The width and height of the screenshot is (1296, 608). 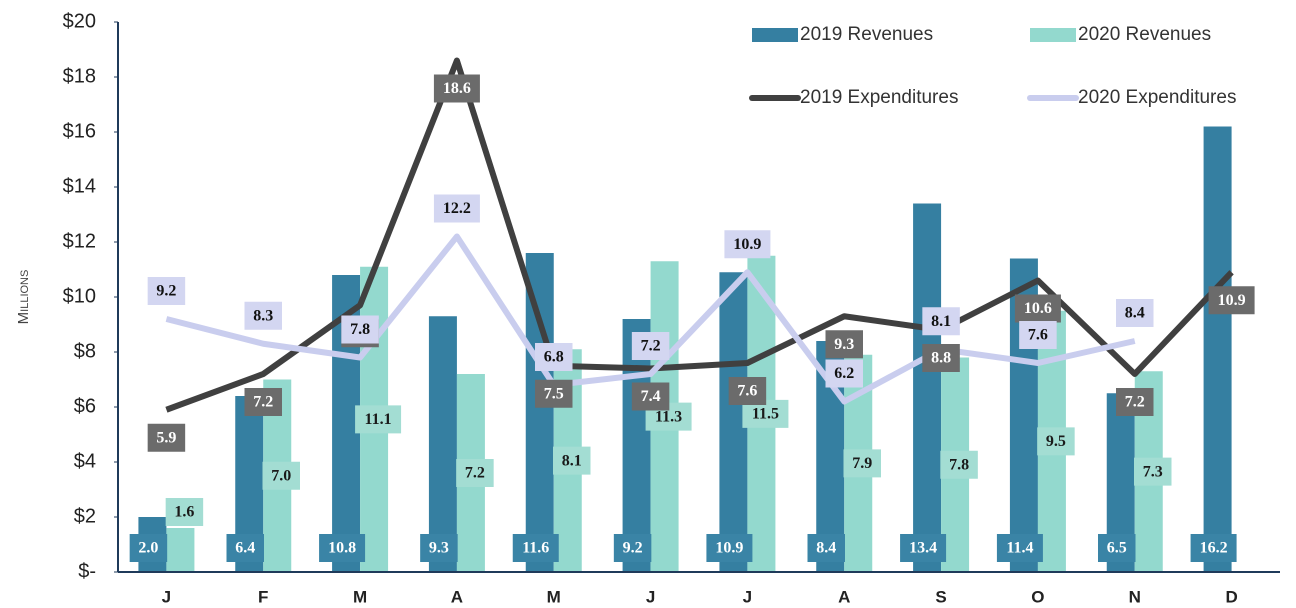 I want to click on data-label: 9.2, so click(x=166, y=291).